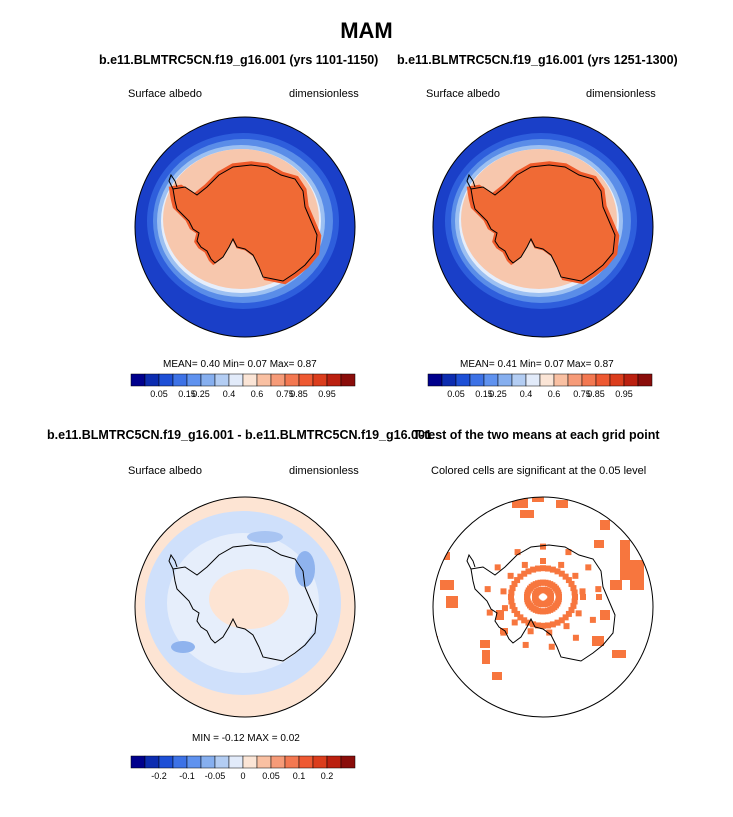 The image size is (733, 817). I want to click on colorbar-tick-label: 0.4, so click(526, 394).